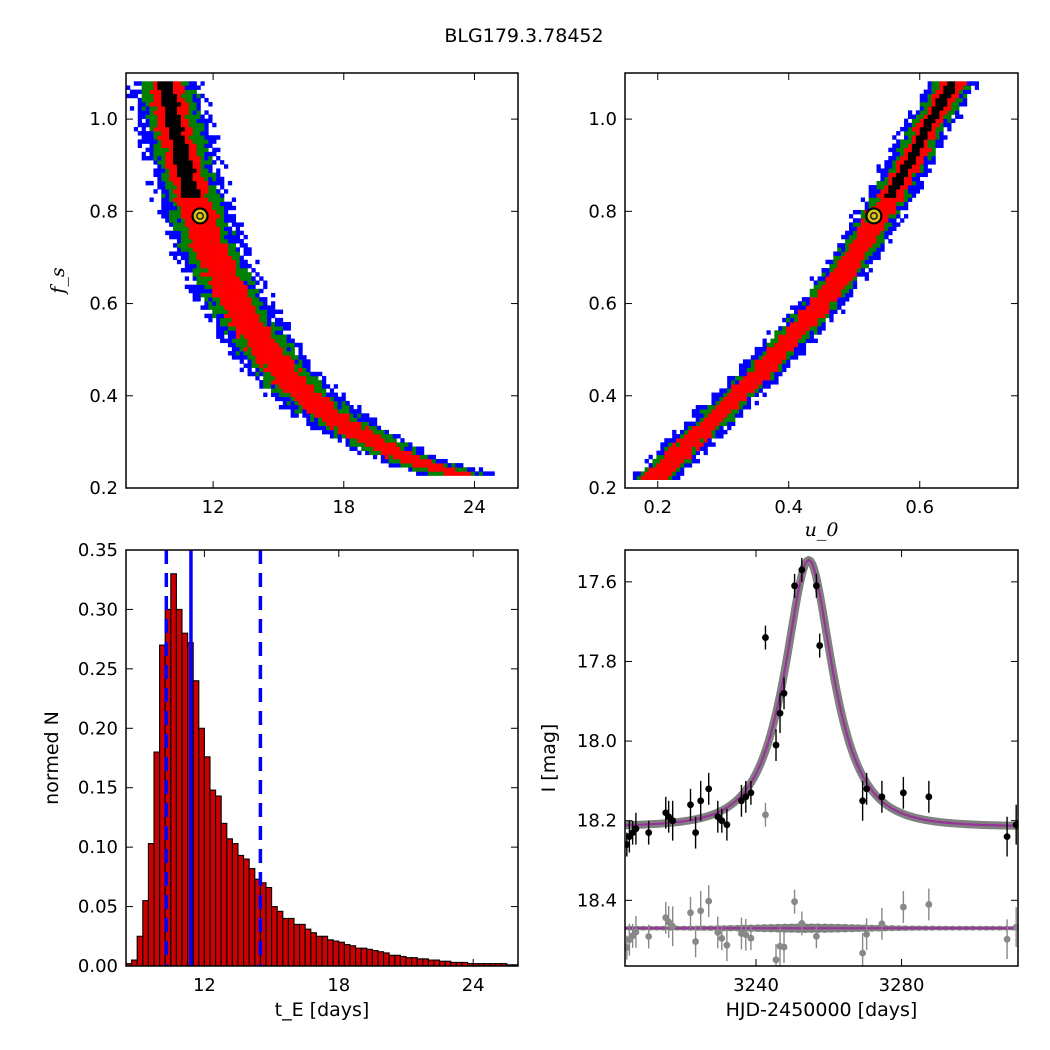 This screenshot has width=1050, height=1050. What do you see at coordinates (597, 582) in the screenshot?
I see `y-tick-label: 17.6` at bounding box center [597, 582].